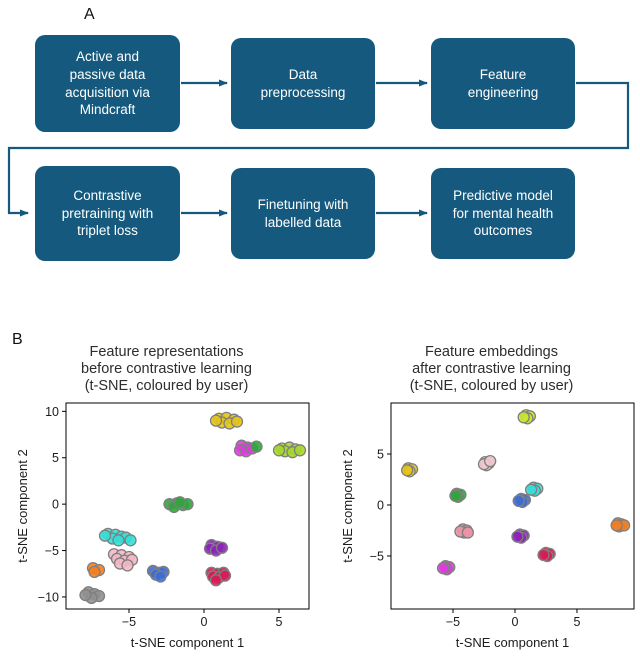 The width and height of the screenshot is (640, 662). What do you see at coordinates (17, 339) in the screenshot?
I see `panel-b-label: B` at bounding box center [17, 339].